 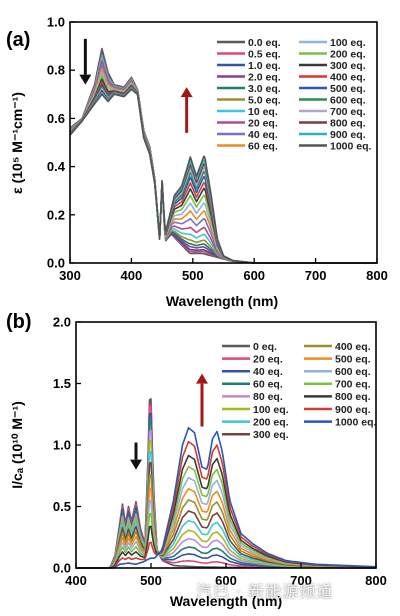 What do you see at coordinates (353, 397) in the screenshot?
I see `panel-b-legend-label: 800 eq.` at bounding box center [353, 397].